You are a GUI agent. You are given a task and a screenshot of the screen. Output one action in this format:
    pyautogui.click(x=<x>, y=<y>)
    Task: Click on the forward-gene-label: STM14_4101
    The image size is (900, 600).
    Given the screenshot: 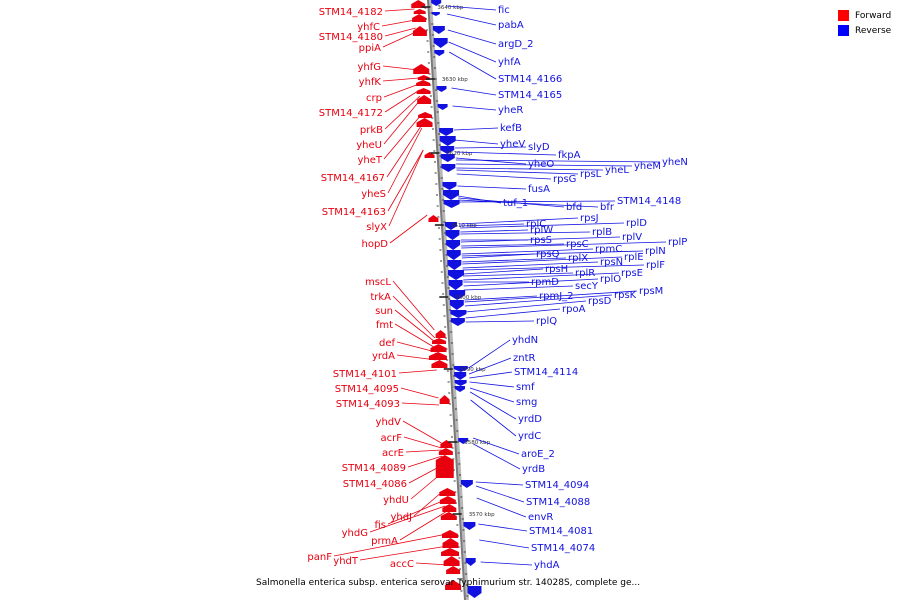 What is the action you would take?
    pyautogui.click(x=365, y=374)
    